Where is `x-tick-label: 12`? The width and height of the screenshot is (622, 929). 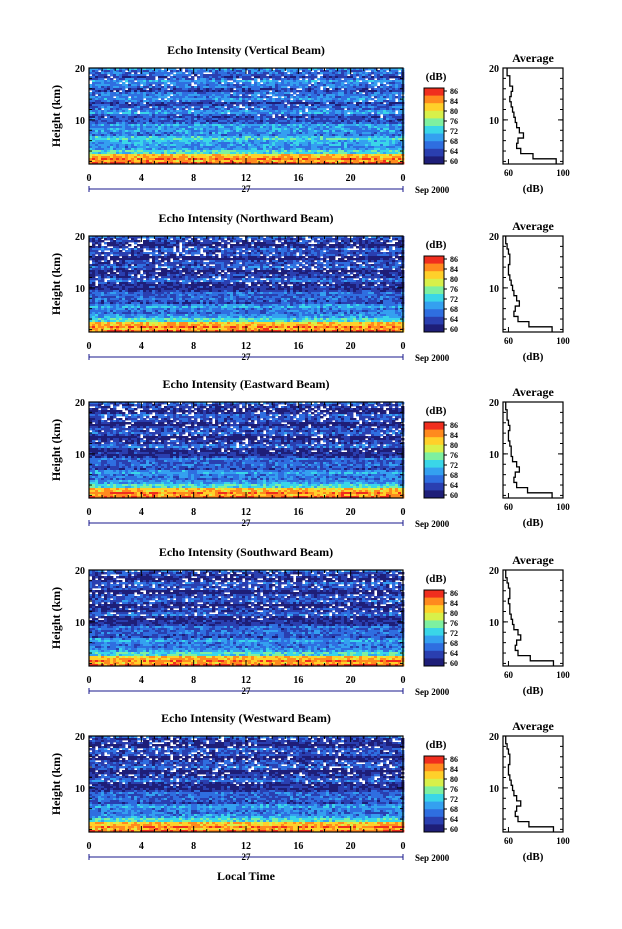 x-tick-label: 12 is located at coordinates (246, 178).